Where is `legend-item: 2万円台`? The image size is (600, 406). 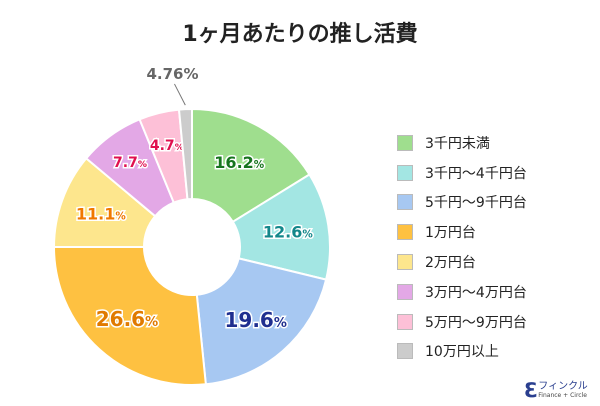 legend-item: 2万円台 is located at coordinates (462, 262).